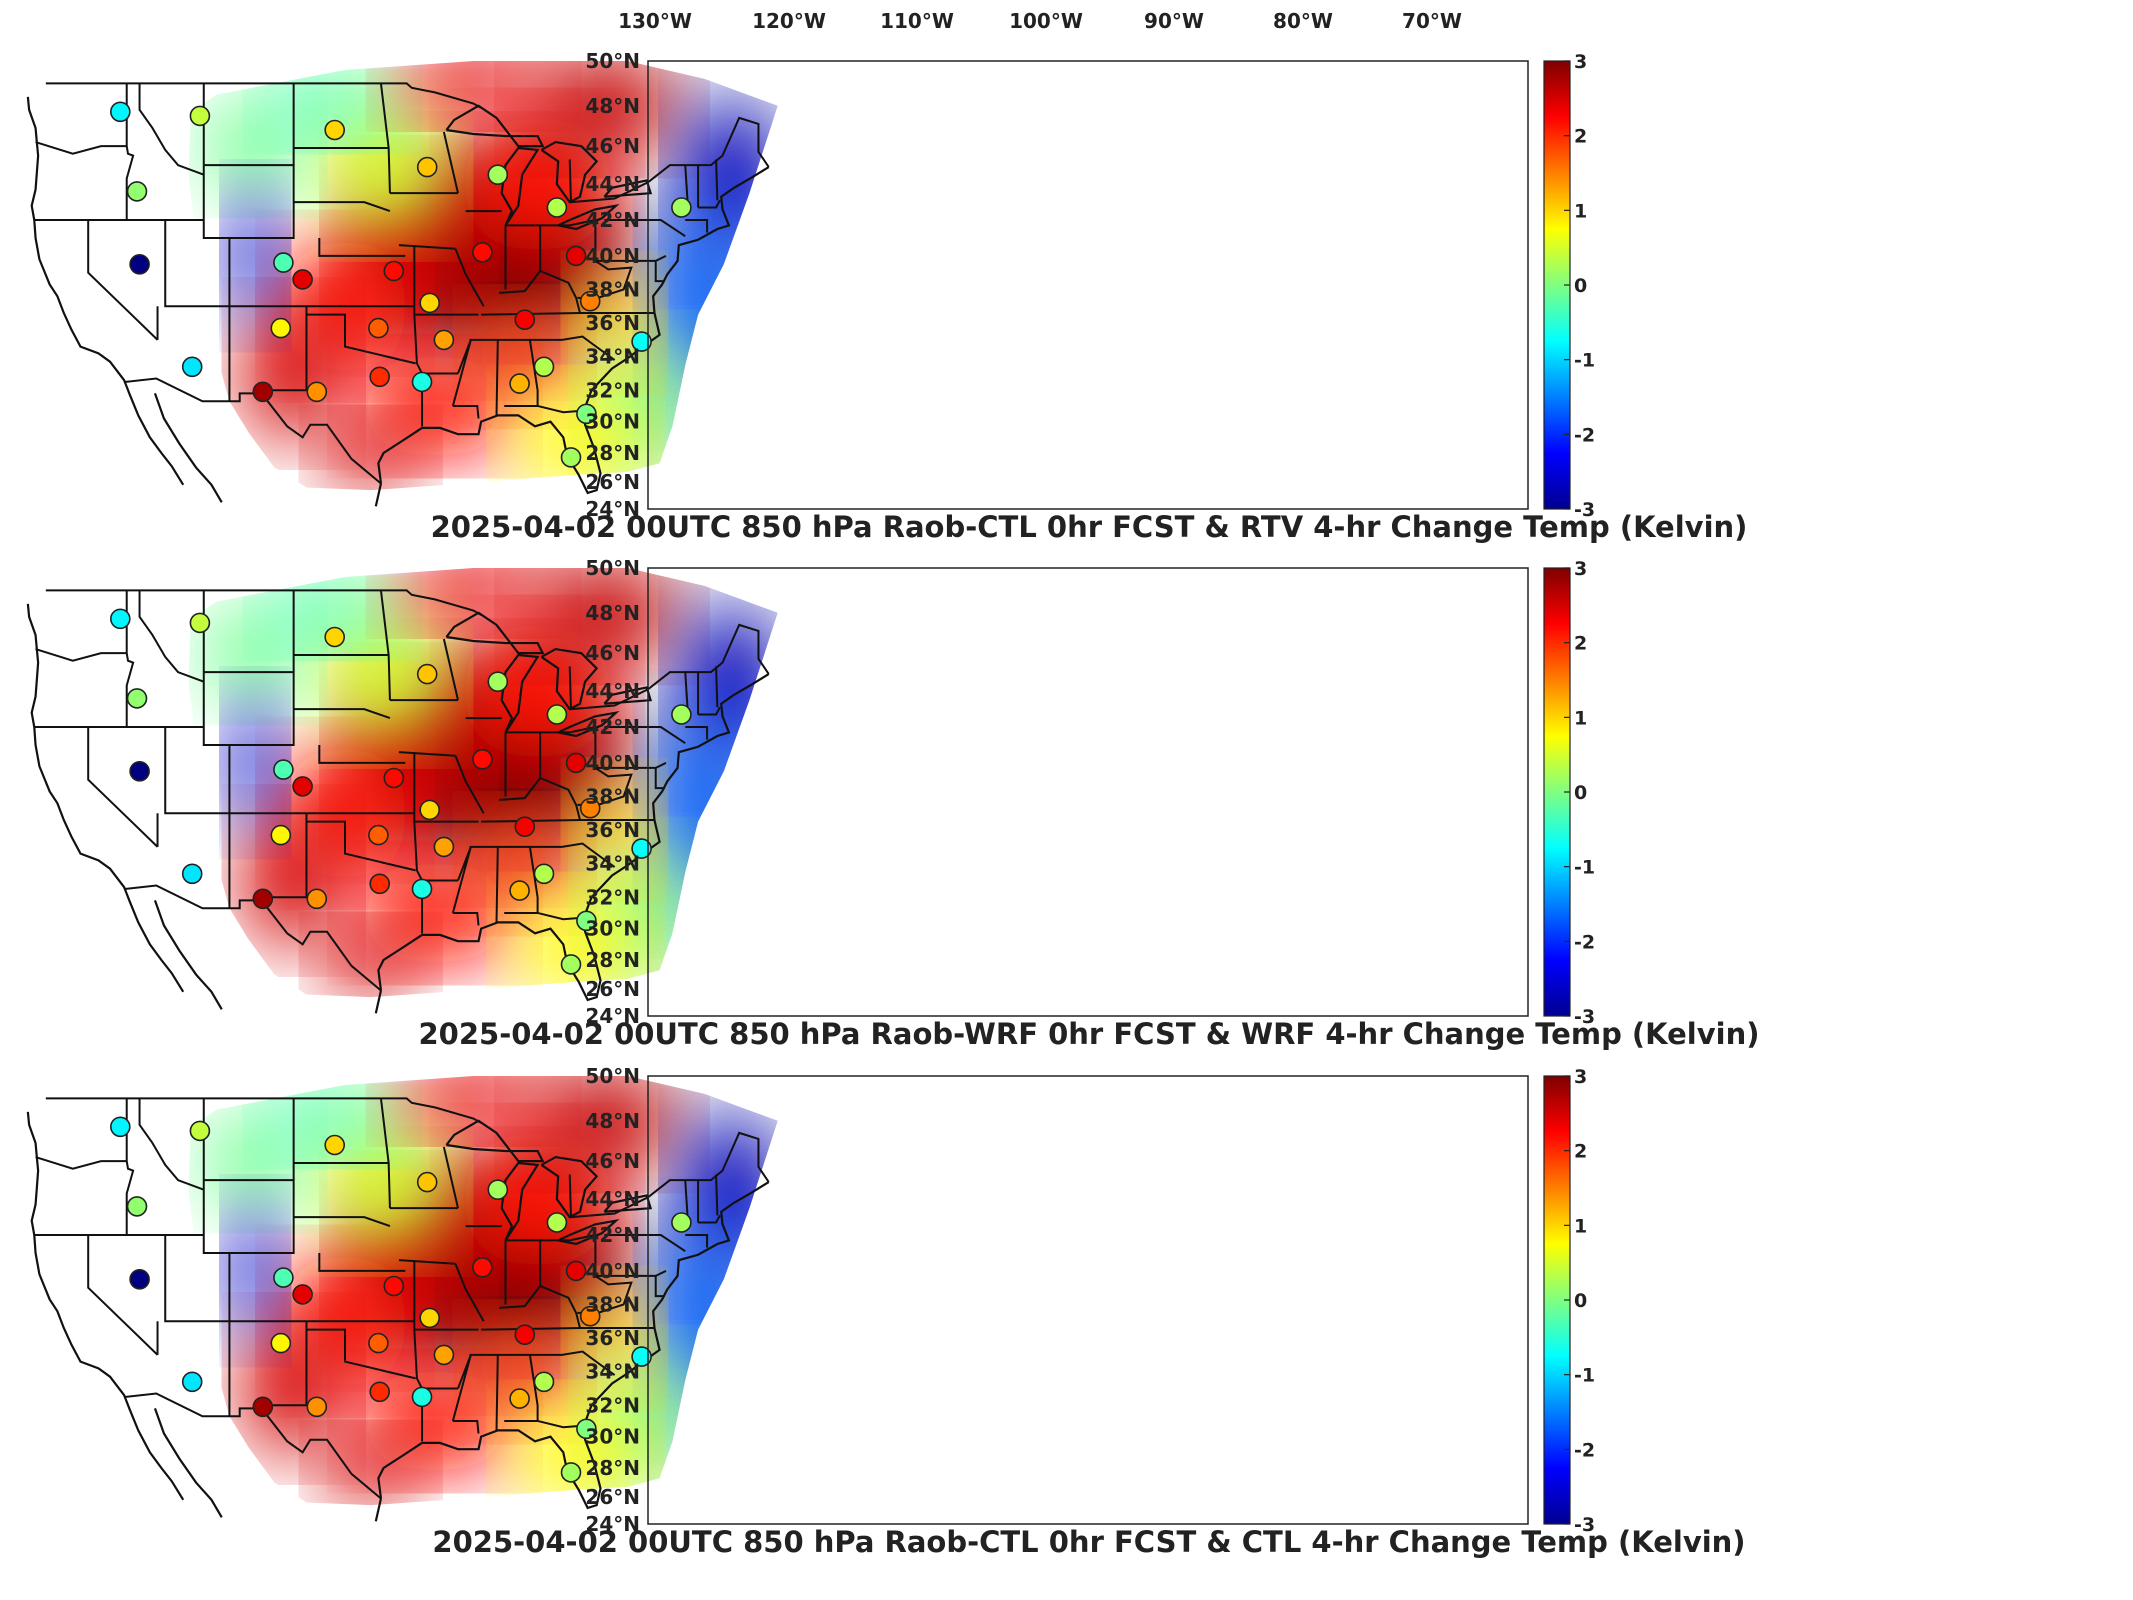  What do you see at coordinates (1040, 21) in the screenshot?
I see `longitude-axis: 130°W 120°W 110°W 100°W 90°W 80°W 70°W` at bounding box center [1040, 21].